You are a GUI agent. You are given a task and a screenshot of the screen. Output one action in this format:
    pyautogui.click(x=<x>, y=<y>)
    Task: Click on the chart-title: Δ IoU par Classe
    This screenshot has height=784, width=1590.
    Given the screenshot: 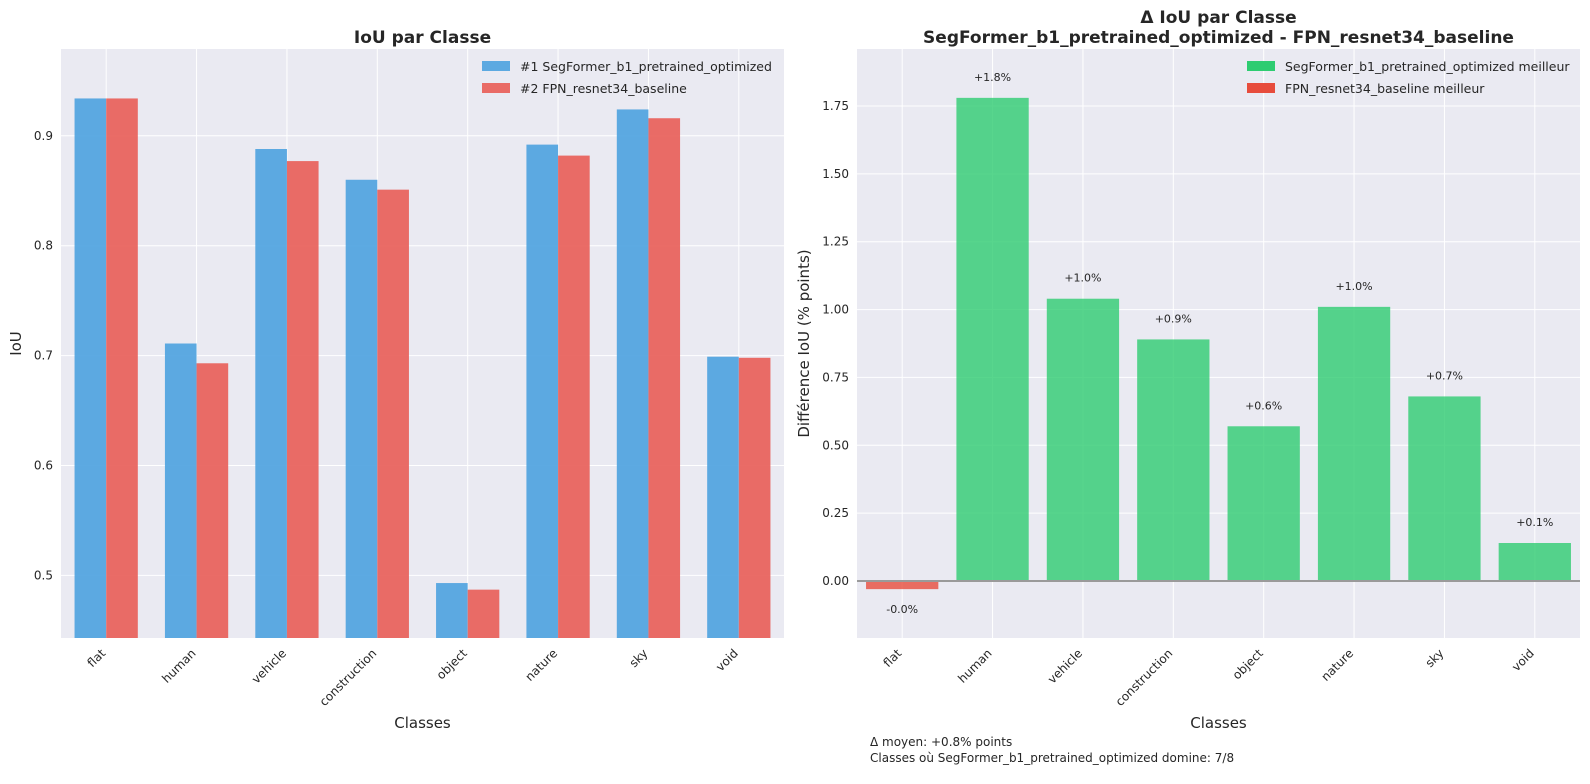 What is the action you would take?
    pyautogui.click(x=1218, y=18)
    